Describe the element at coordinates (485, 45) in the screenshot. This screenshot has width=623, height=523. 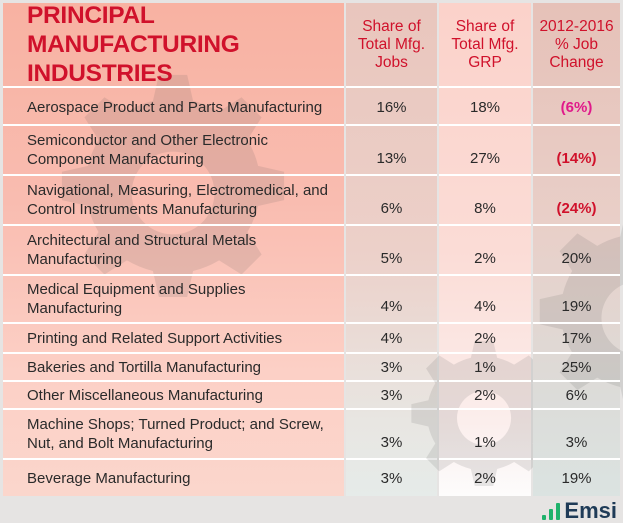
I see `grp-header: Share of Total Mfg. GRP` at that location.